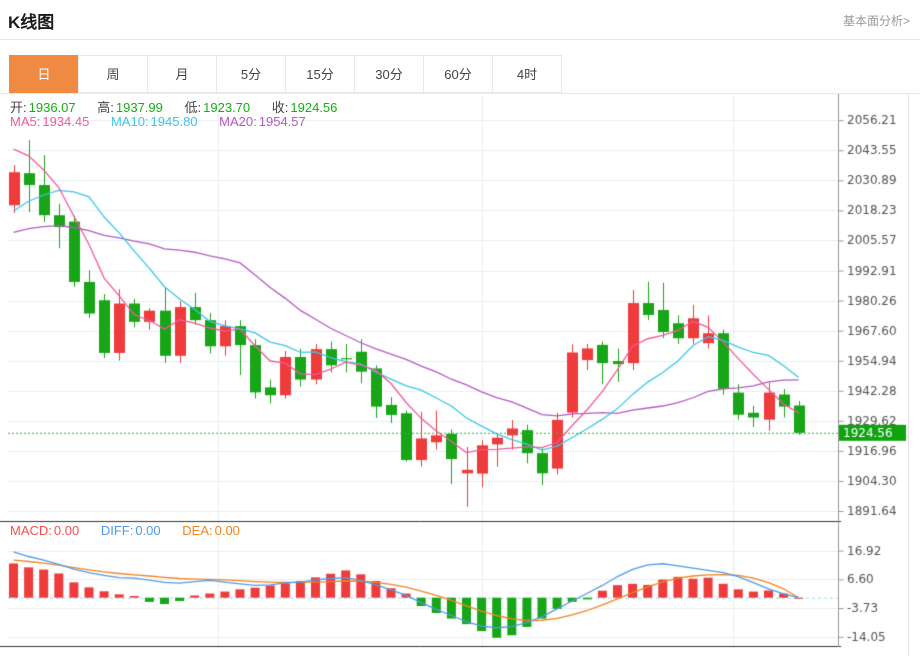  I want to click on tab-15min: 15分, so click(320, 74).